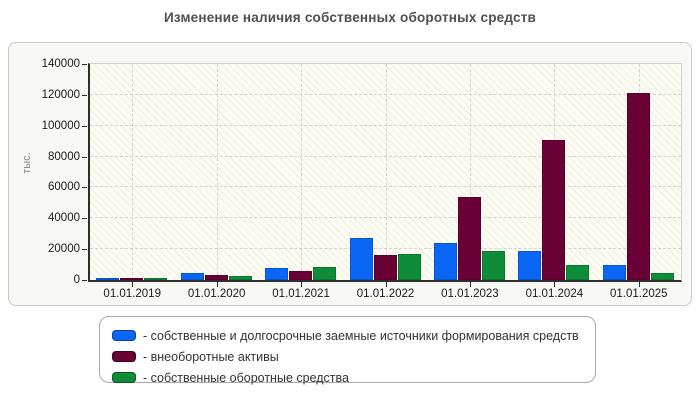  I want to click on legend-label: - собственные оборотные средства, so click(246, 377).